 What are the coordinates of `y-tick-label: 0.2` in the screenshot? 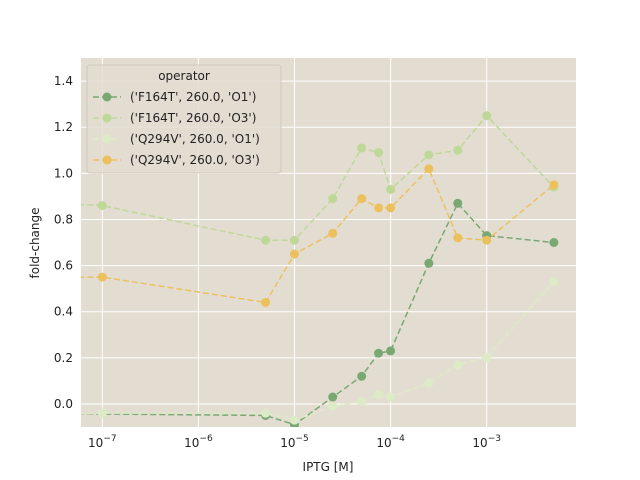 It's located at (63, 358).